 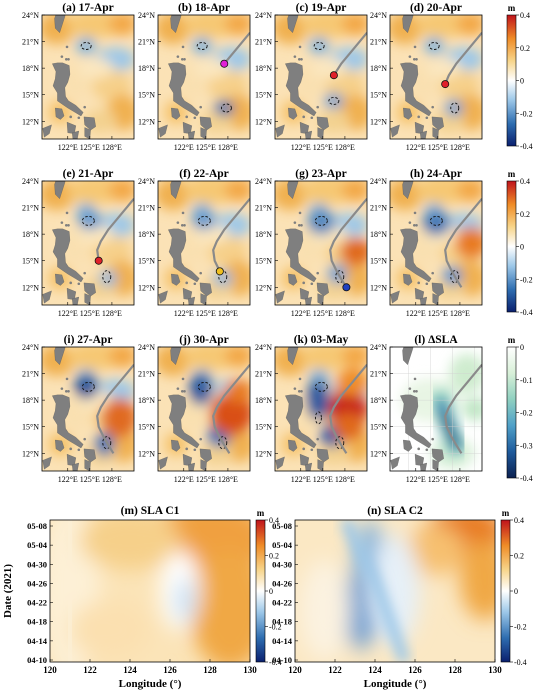 What do you see at coordinates (436, 8) in the screenshot?
I see `panel-title: (d) 20-Apr` at bounding box center [436, 8].